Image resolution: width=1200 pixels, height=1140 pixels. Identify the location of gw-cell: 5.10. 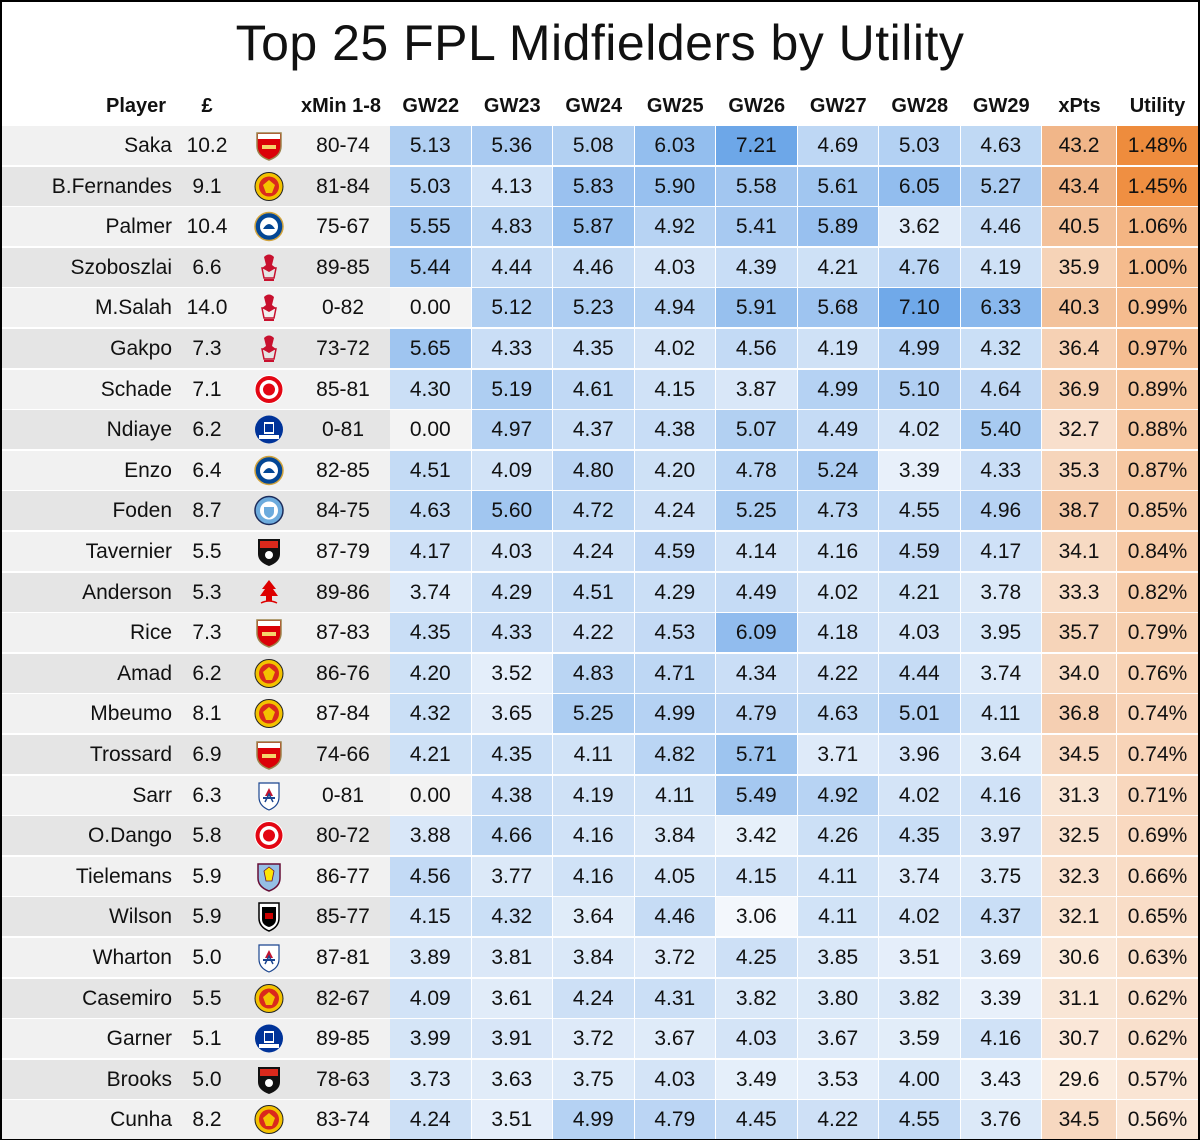
(920, 389).